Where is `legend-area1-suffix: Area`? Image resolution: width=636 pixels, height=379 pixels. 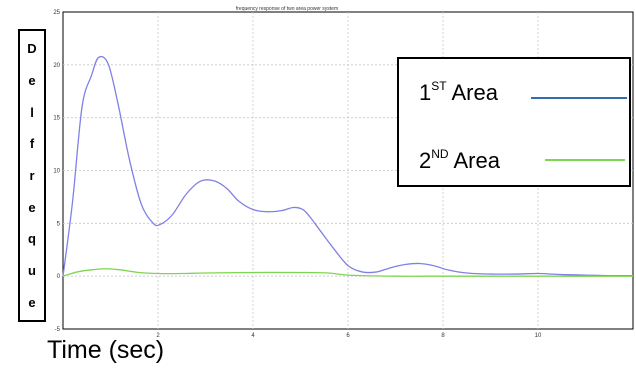
legend-area1-suffix: Area is located at coordinates (472, 92).